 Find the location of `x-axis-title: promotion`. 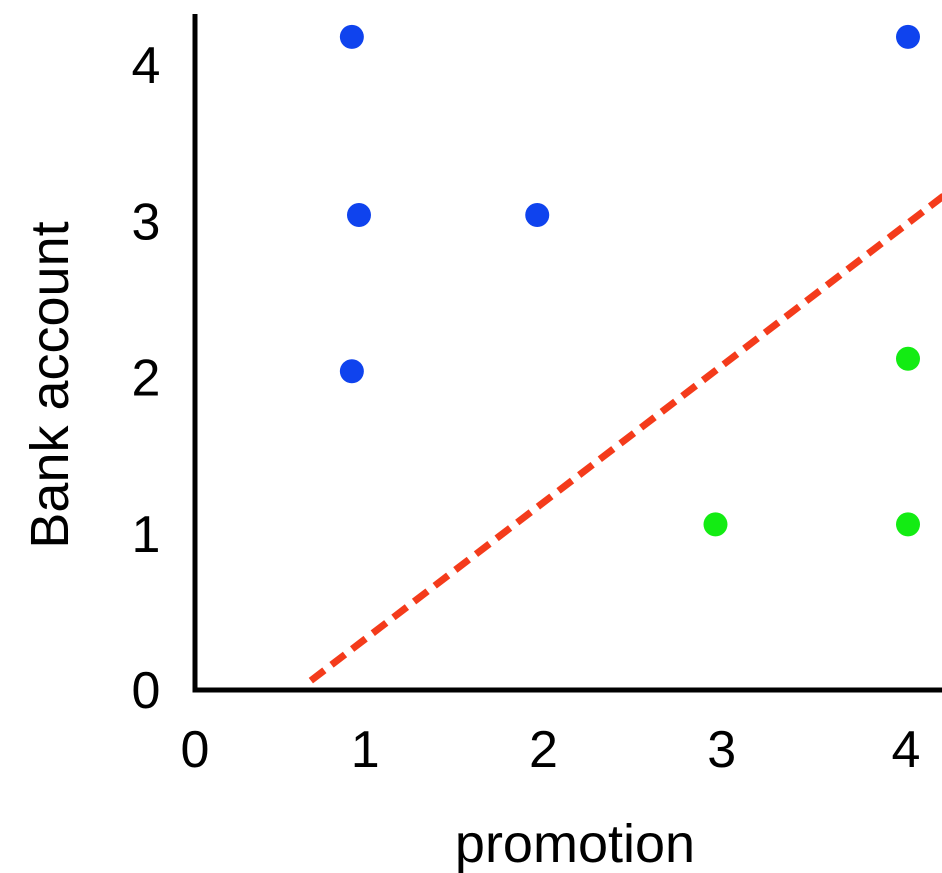

x-axis-title: promotion is located at coordinates (575, 843).